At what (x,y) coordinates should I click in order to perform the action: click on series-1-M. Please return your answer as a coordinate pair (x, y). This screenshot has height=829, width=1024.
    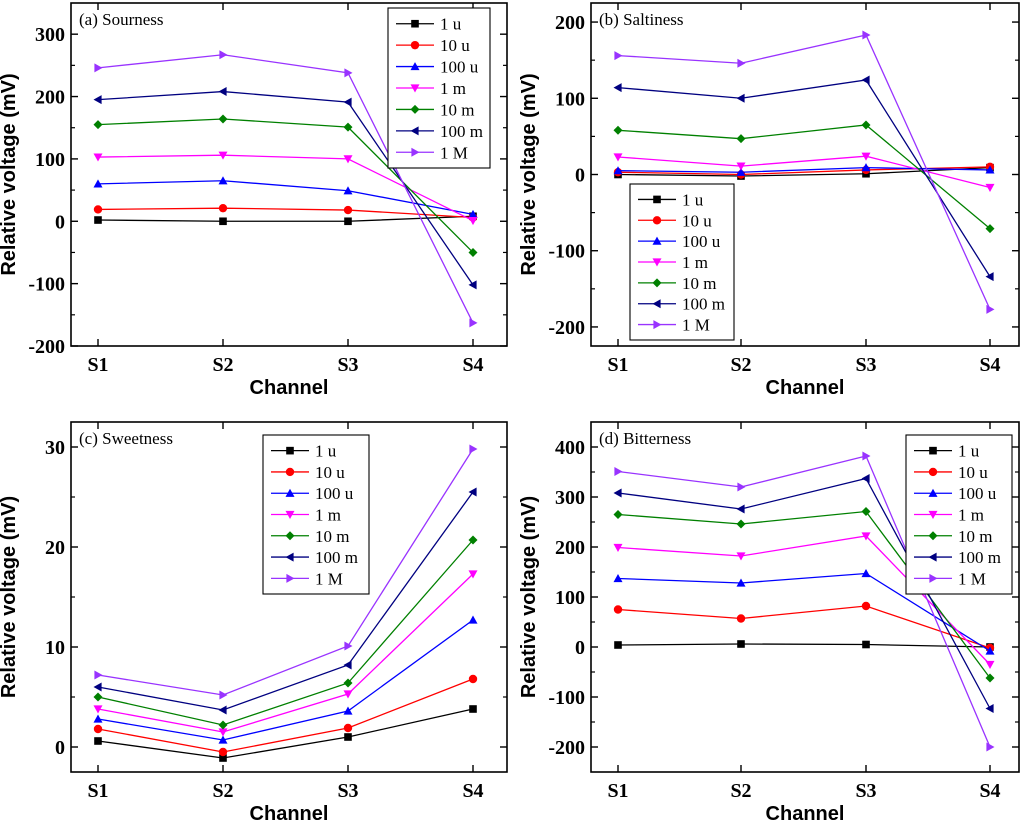
    Looking at the image, I should click on (804, 601).